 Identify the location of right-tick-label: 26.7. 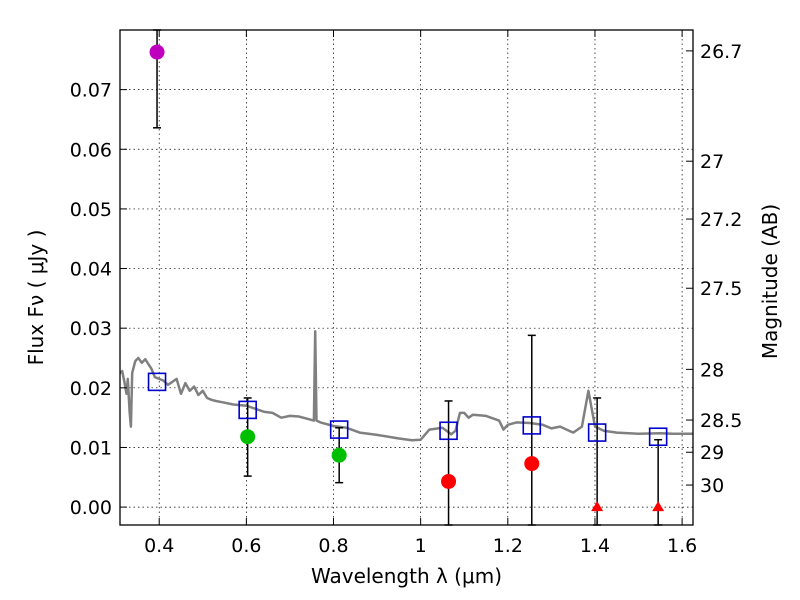
(721, 52).